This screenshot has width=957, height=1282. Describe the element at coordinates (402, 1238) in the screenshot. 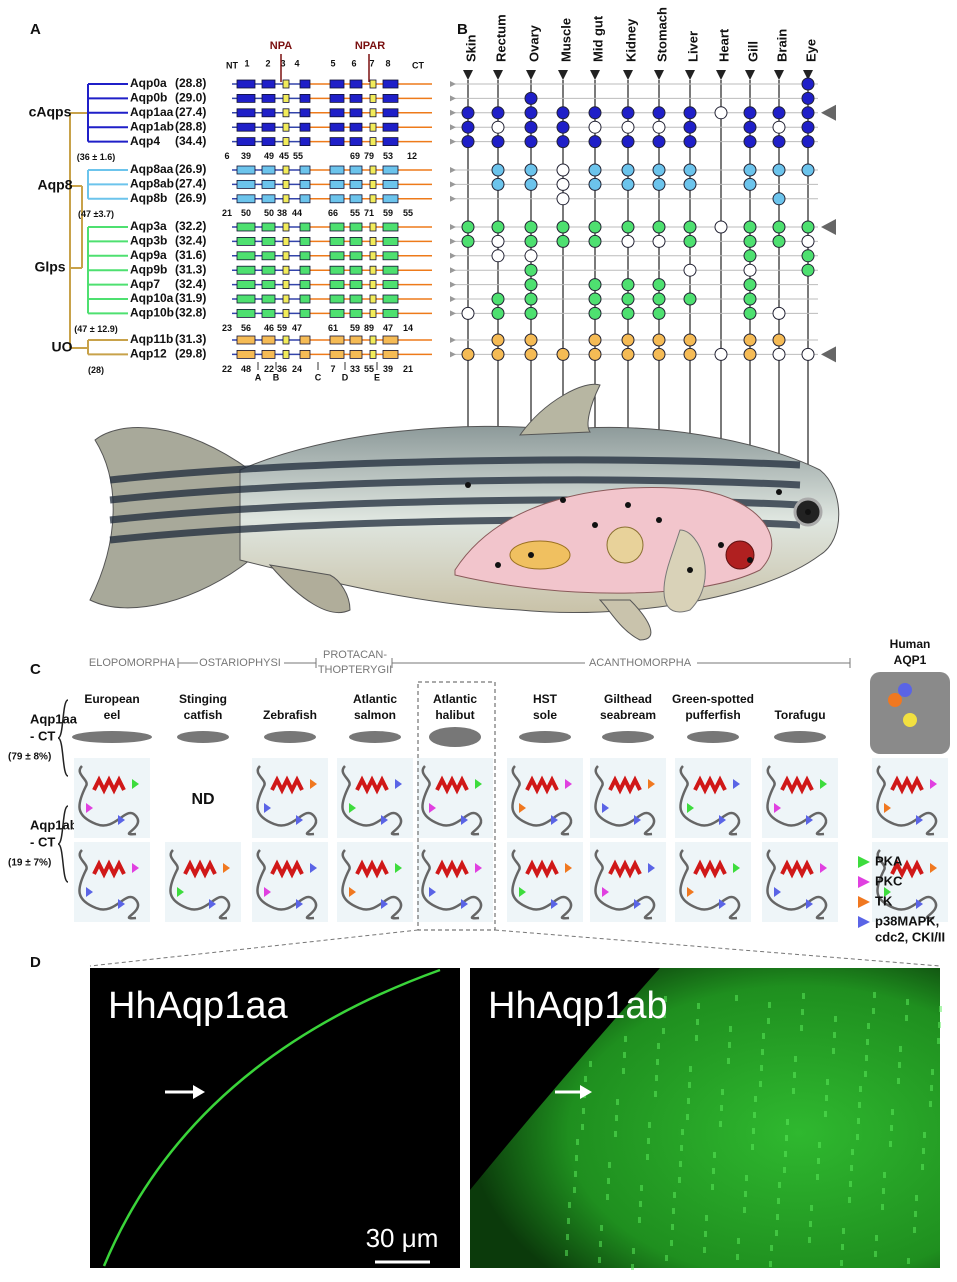

I see `scale-bar-label: 30 μm` at that location.